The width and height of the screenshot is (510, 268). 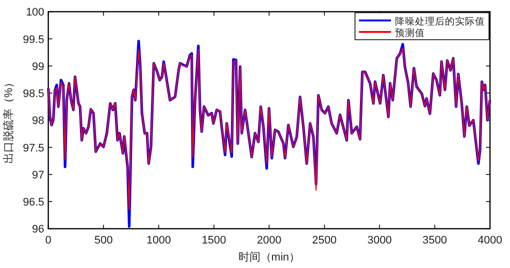 What do you see at coordinates (33, 94) in the screenshot?
I see `y-tick-label: 98.5` at bounding box center [33, 94].